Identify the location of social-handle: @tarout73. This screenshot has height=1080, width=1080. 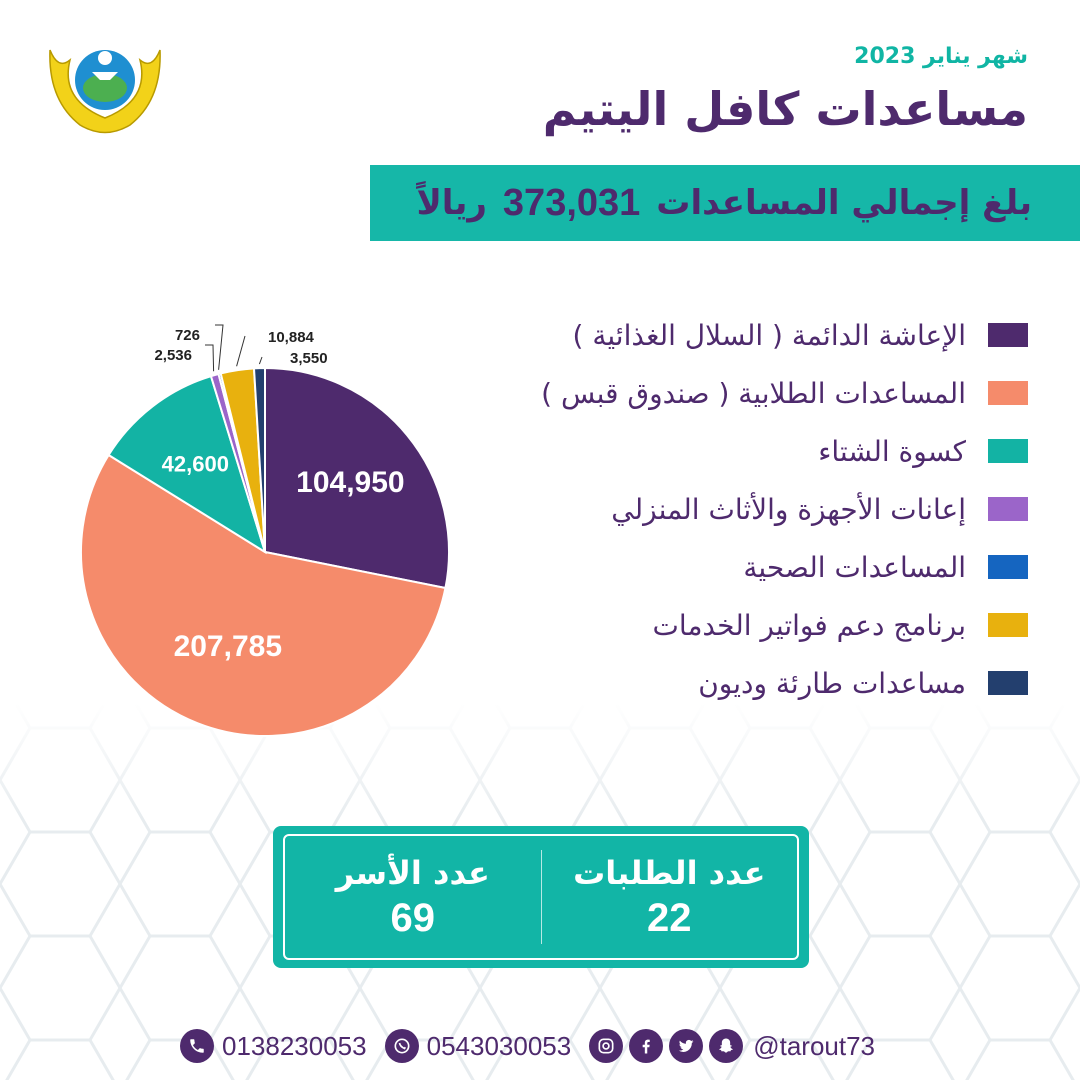
(814, 1045).